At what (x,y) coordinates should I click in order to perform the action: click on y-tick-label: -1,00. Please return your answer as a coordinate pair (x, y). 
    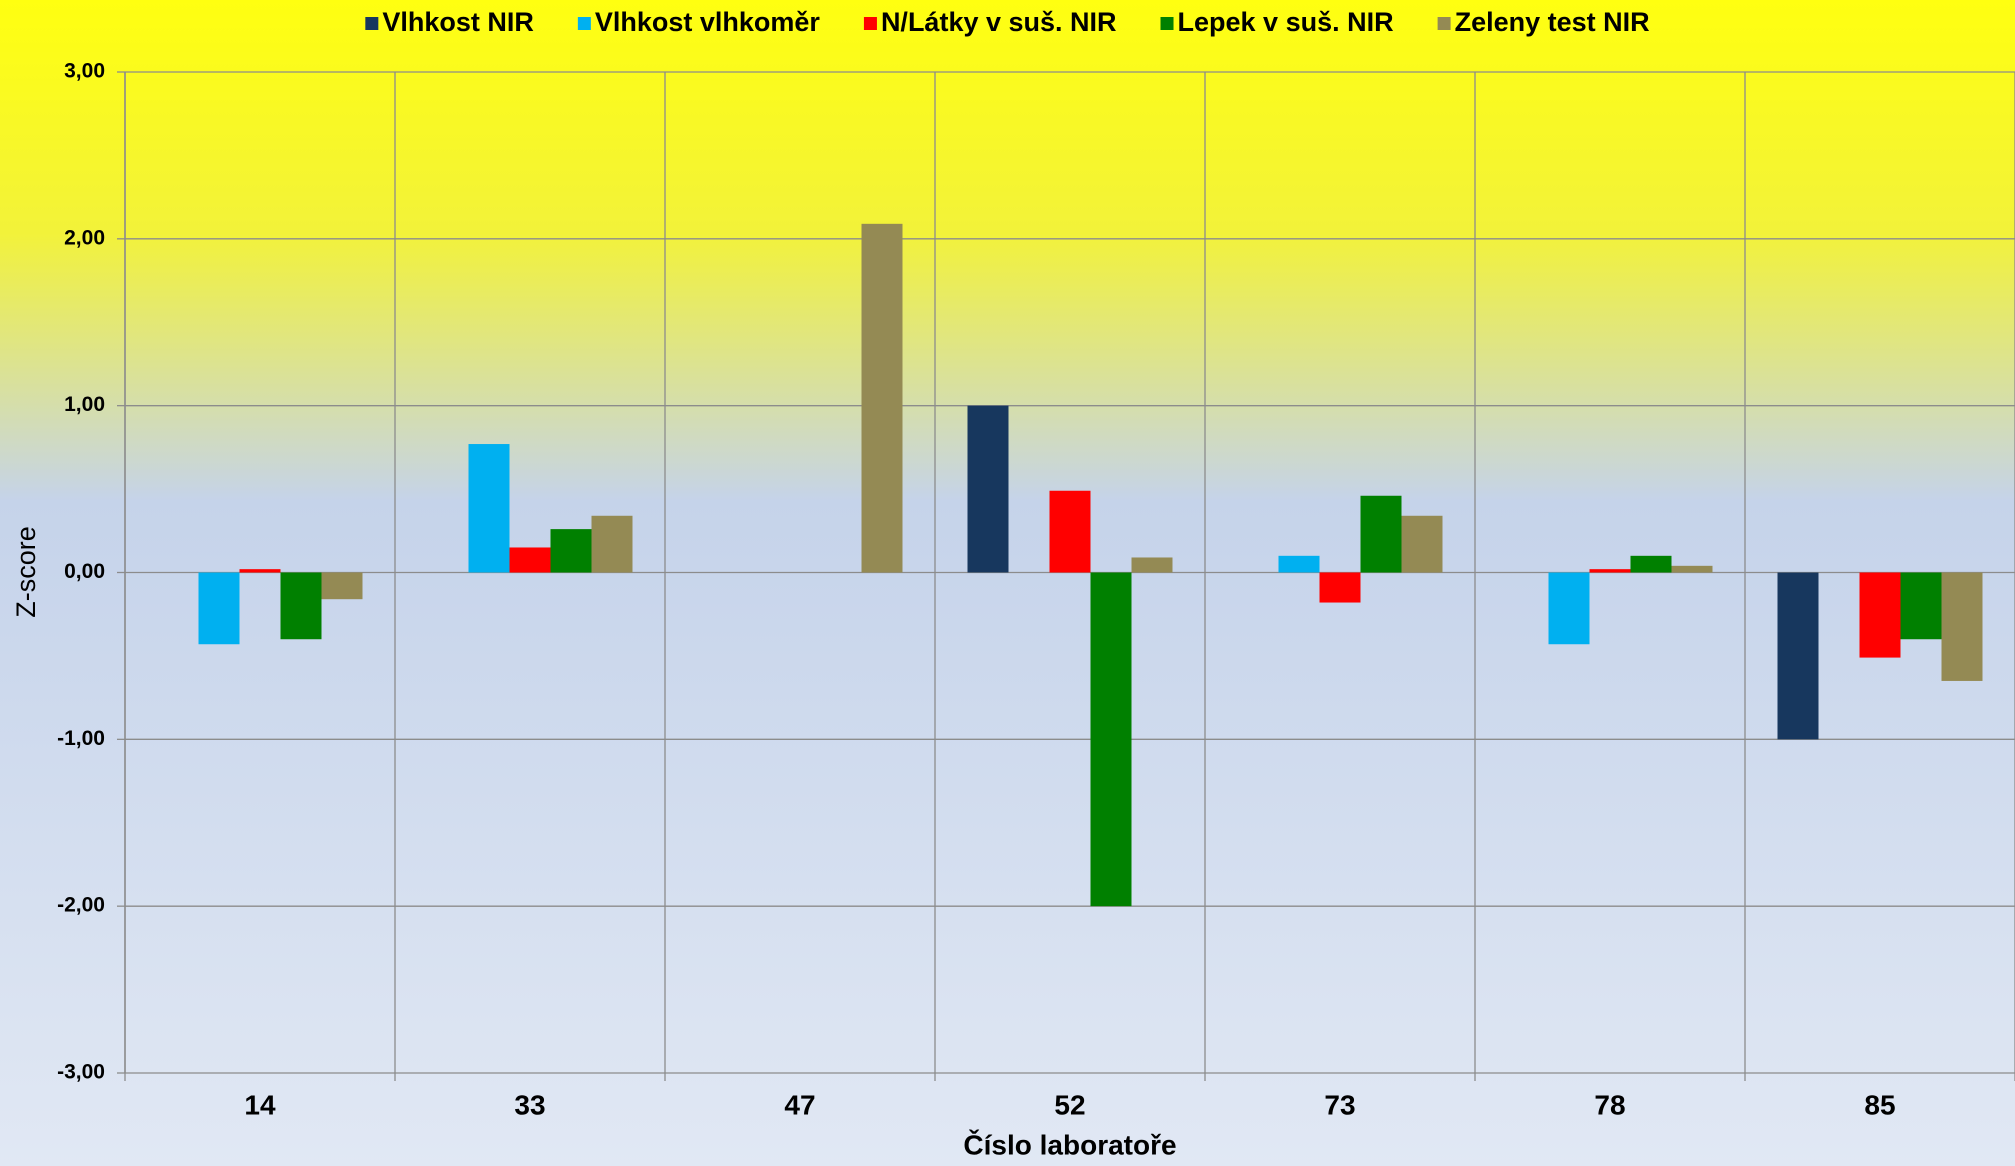
    Looking at the image, I should click on (81, 738).